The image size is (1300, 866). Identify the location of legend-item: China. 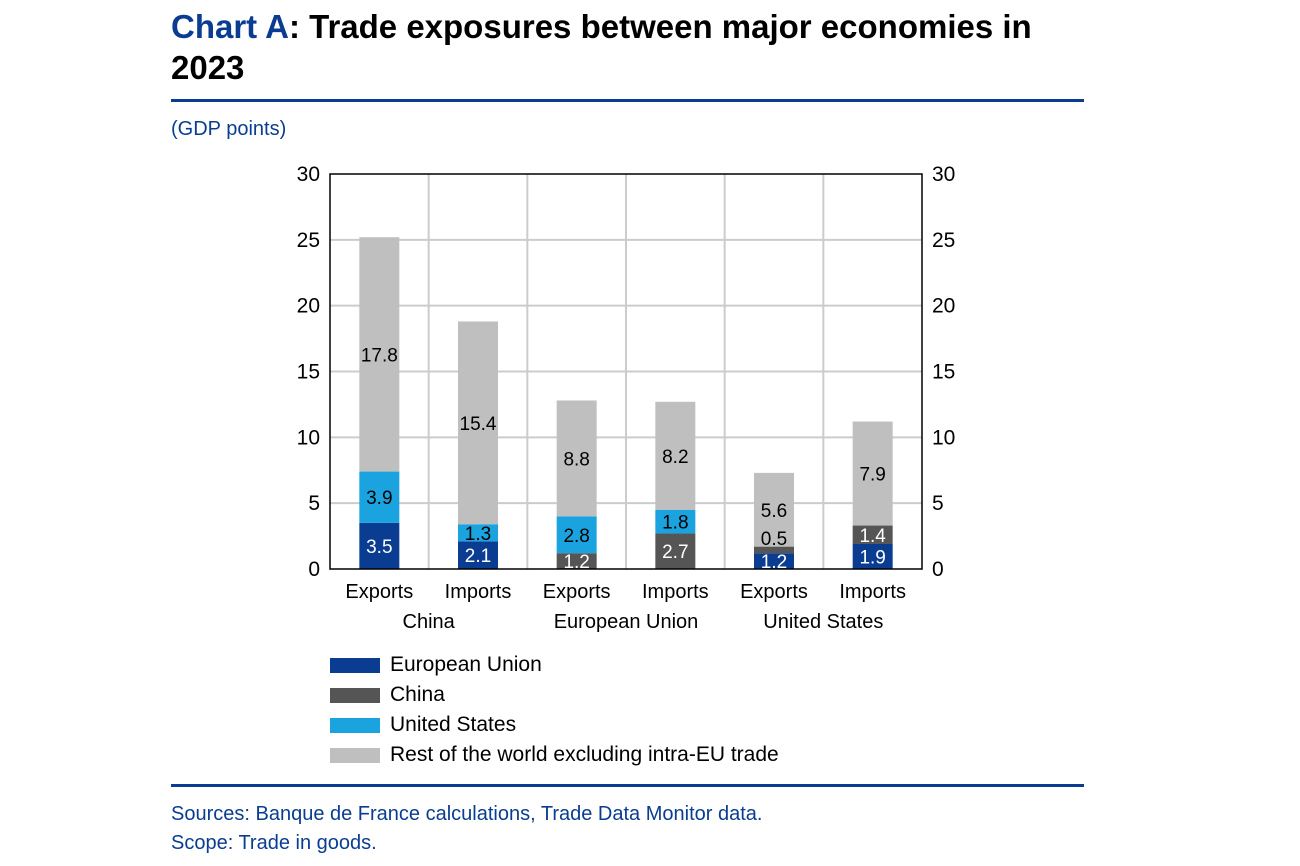
(554, 695).